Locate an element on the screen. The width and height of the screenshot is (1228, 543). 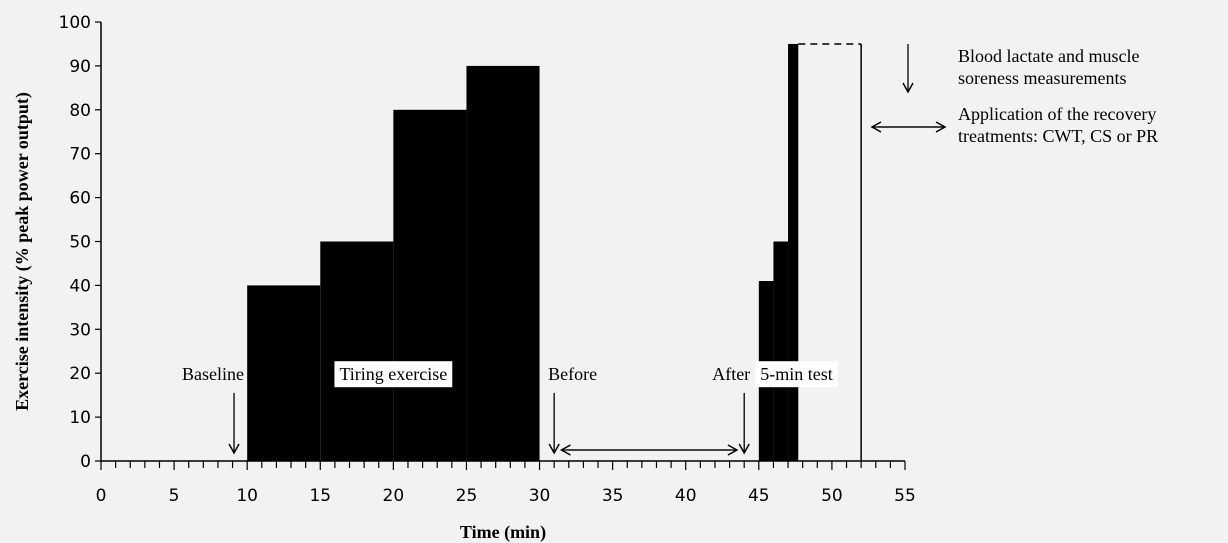
y-tick-label: 30 is located at coordinates (80, 330).